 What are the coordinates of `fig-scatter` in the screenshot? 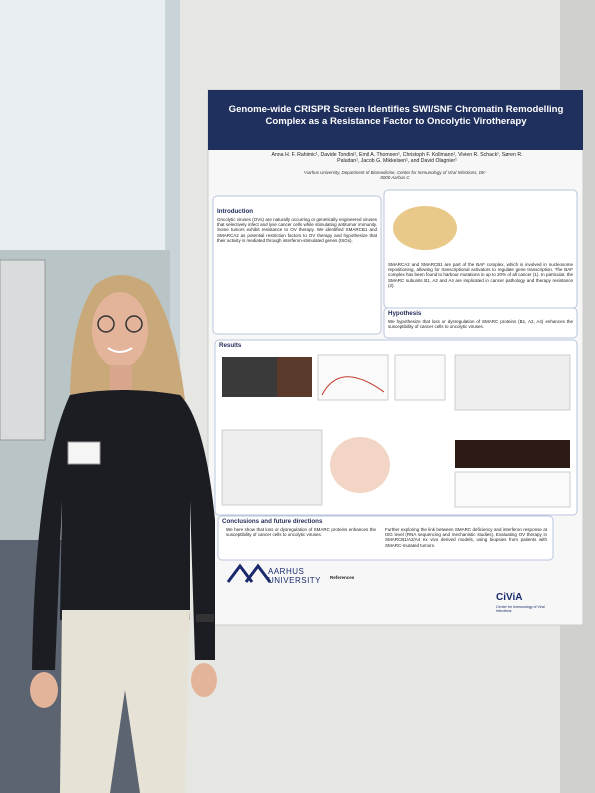 It's located at (420, 377).